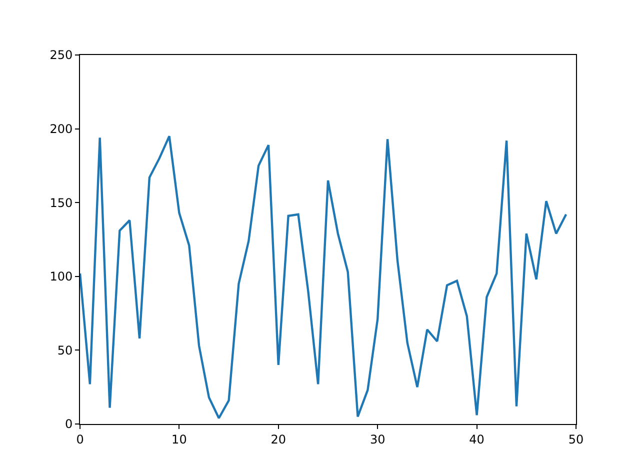 Image resolution: width=638 pixels, height=464 pixels. What do you see at coordinates (68, 424) in the screenshot?
I see `y-tick-label: 0` at bounding box center [68, 424].